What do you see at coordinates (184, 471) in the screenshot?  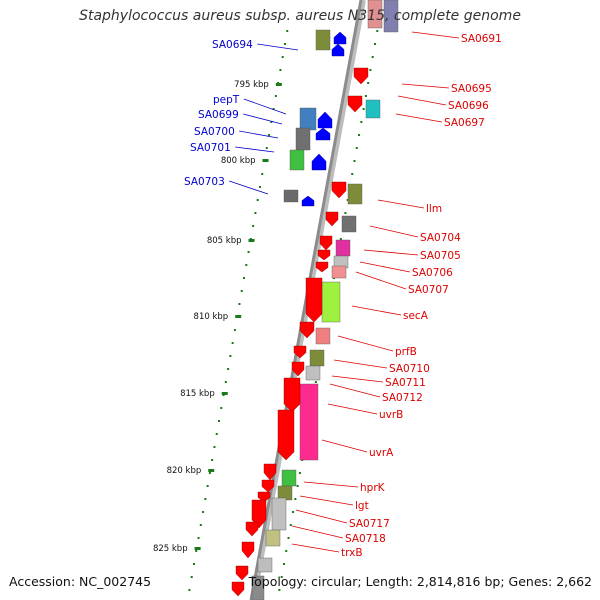 I see `scale-label: 820 kbp` at bounding box center [184, 471].